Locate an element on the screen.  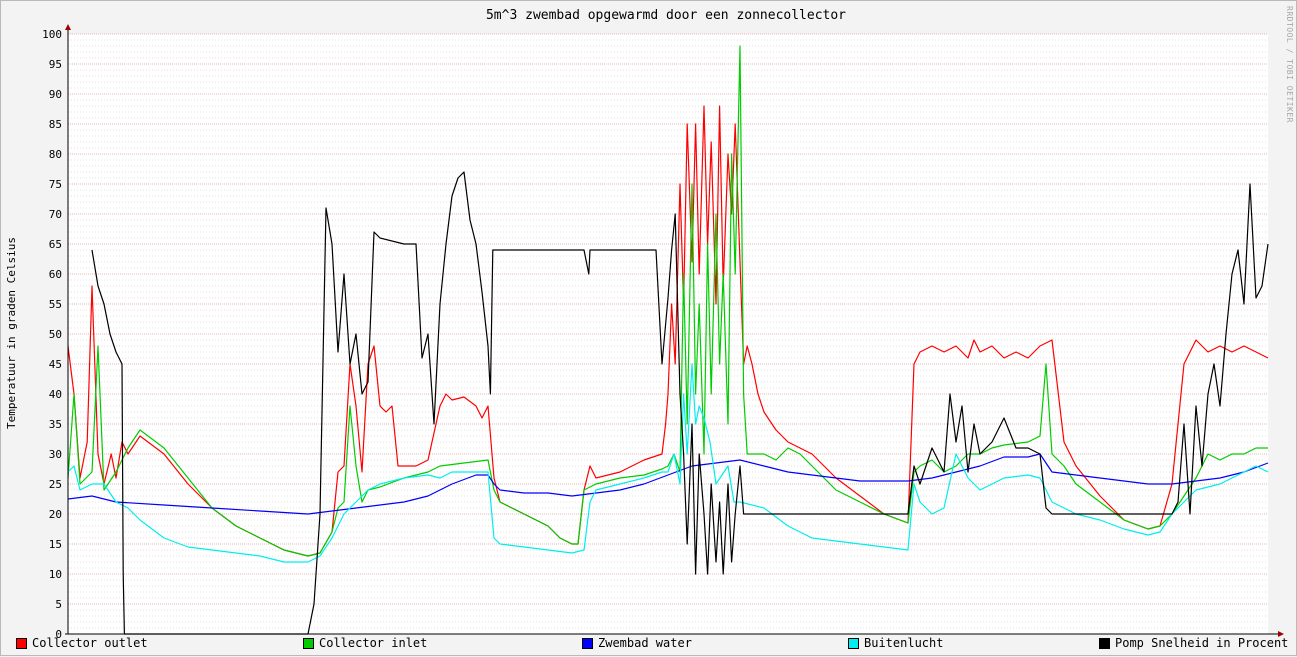
legend-swatch-pomp-snelheid is located at coordinates (1104, 643).